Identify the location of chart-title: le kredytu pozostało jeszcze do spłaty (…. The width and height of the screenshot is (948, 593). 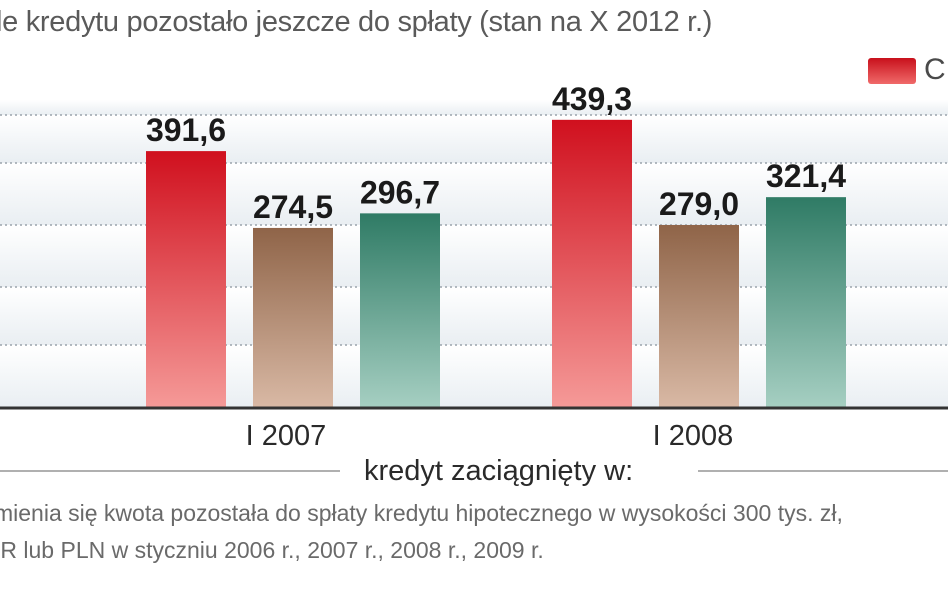
(356, 22).